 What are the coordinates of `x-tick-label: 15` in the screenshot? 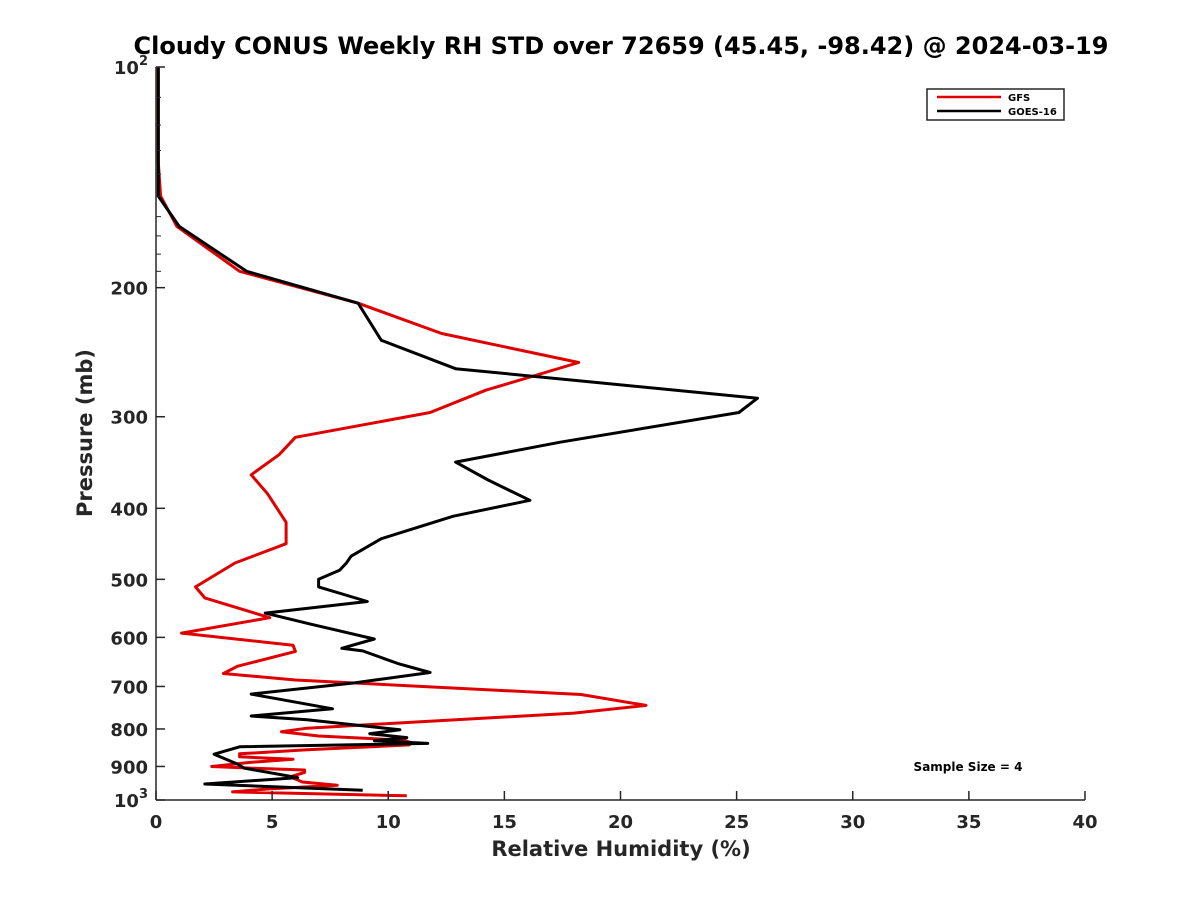 It's located at (504, 822).